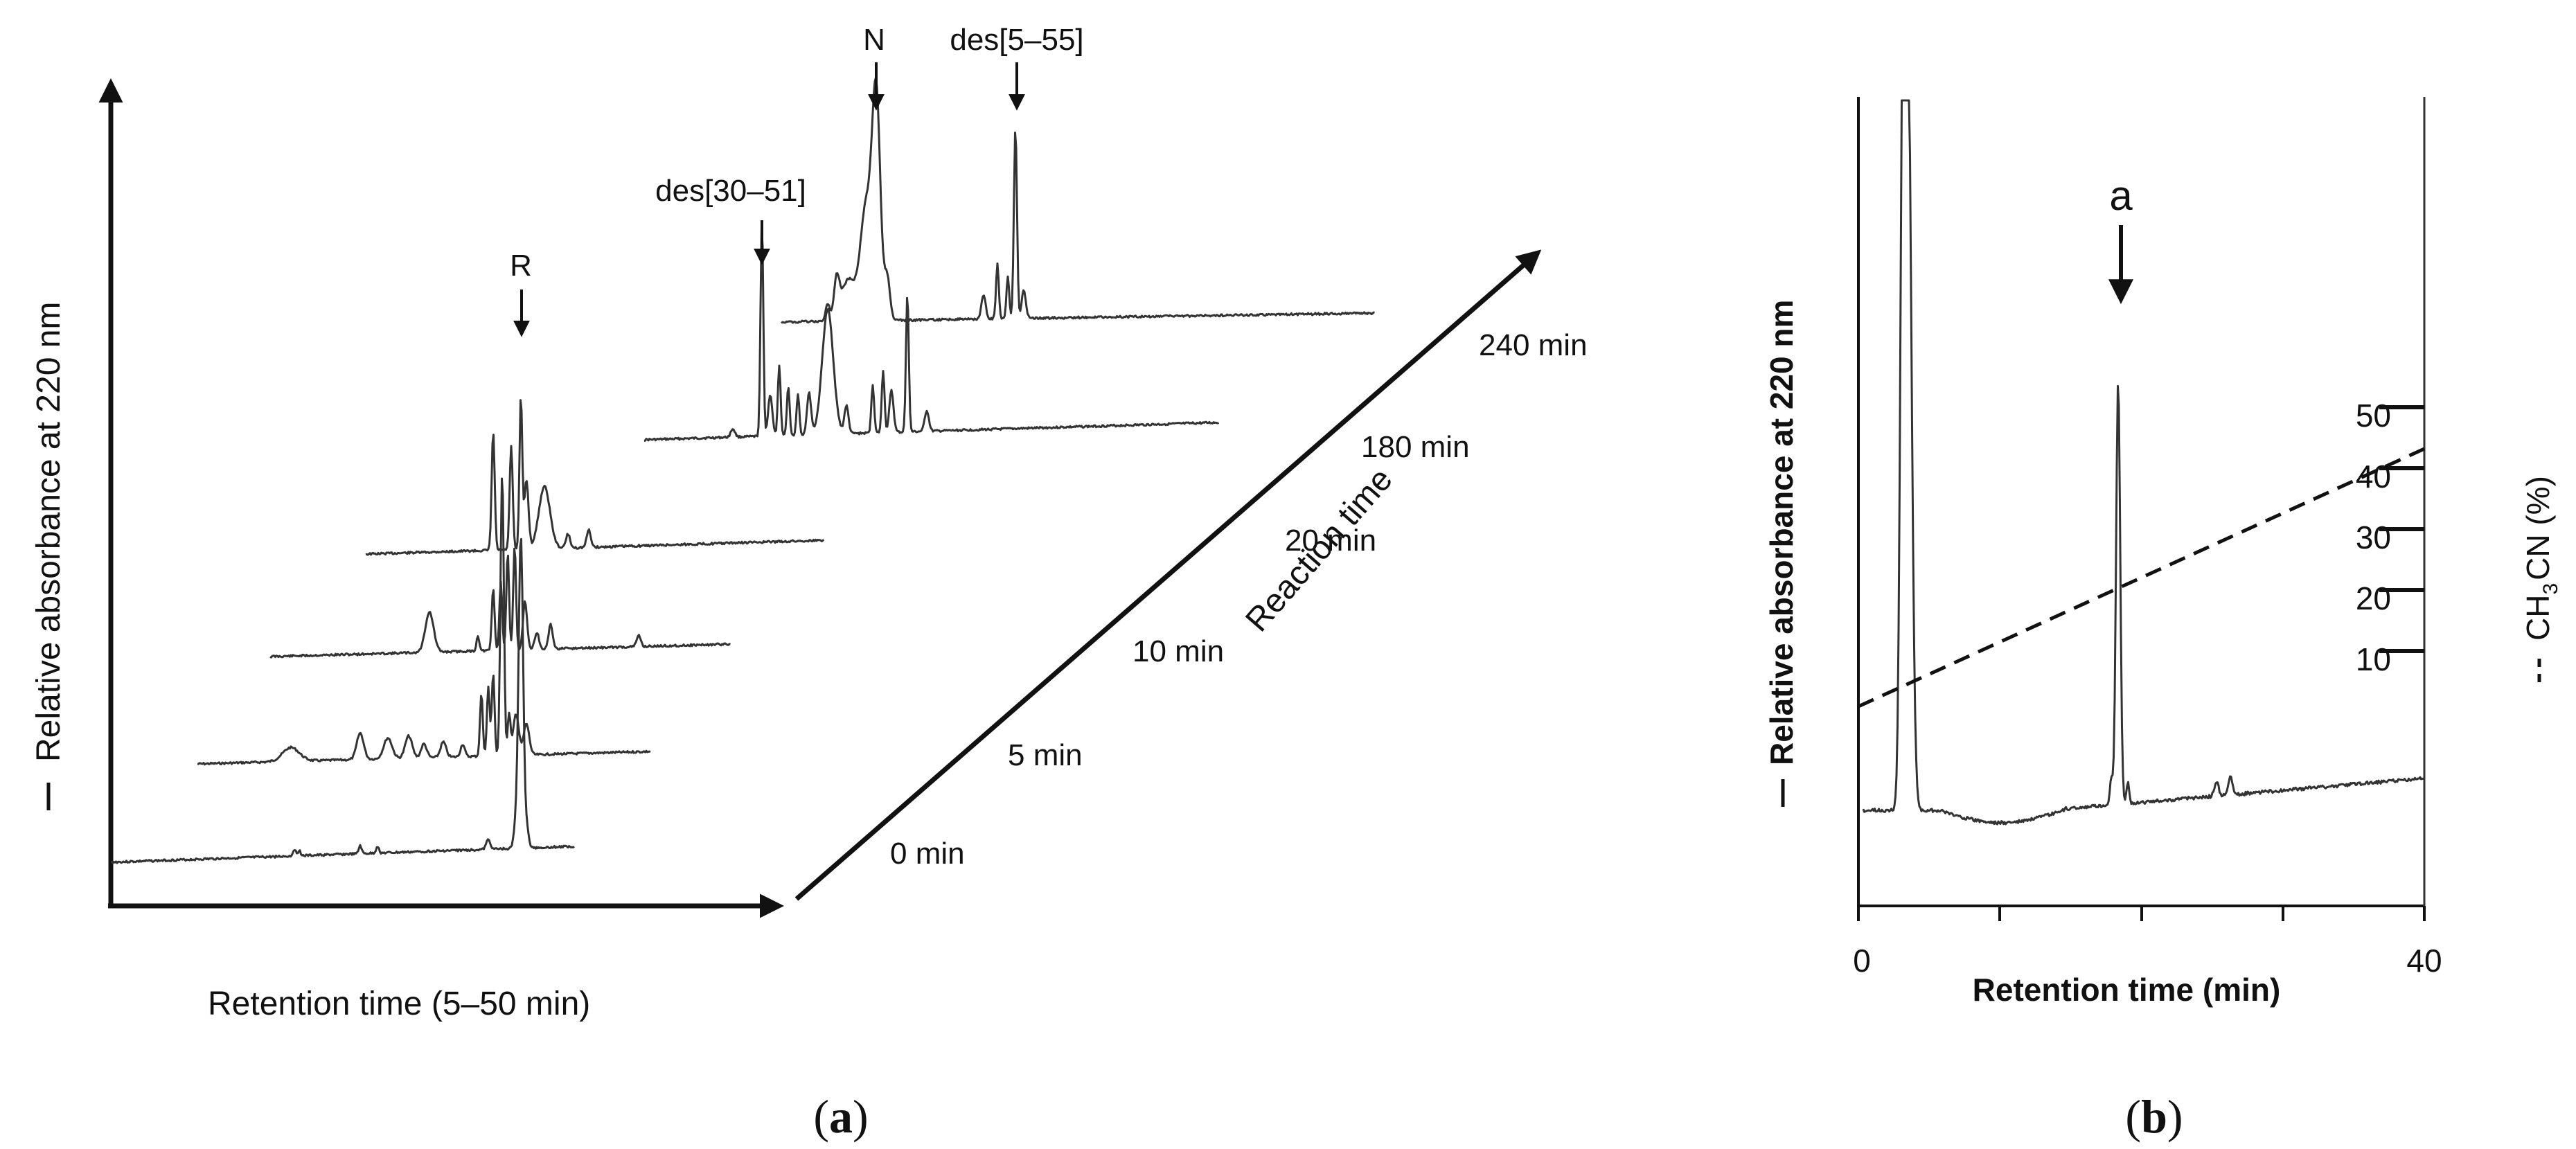 This screenshot has width=2576, height=1149. What do you see at coordinates (1533, 345) in the screenshot?
I see `trace-label-240min: 240 min` at bounding box center [1533, 345].